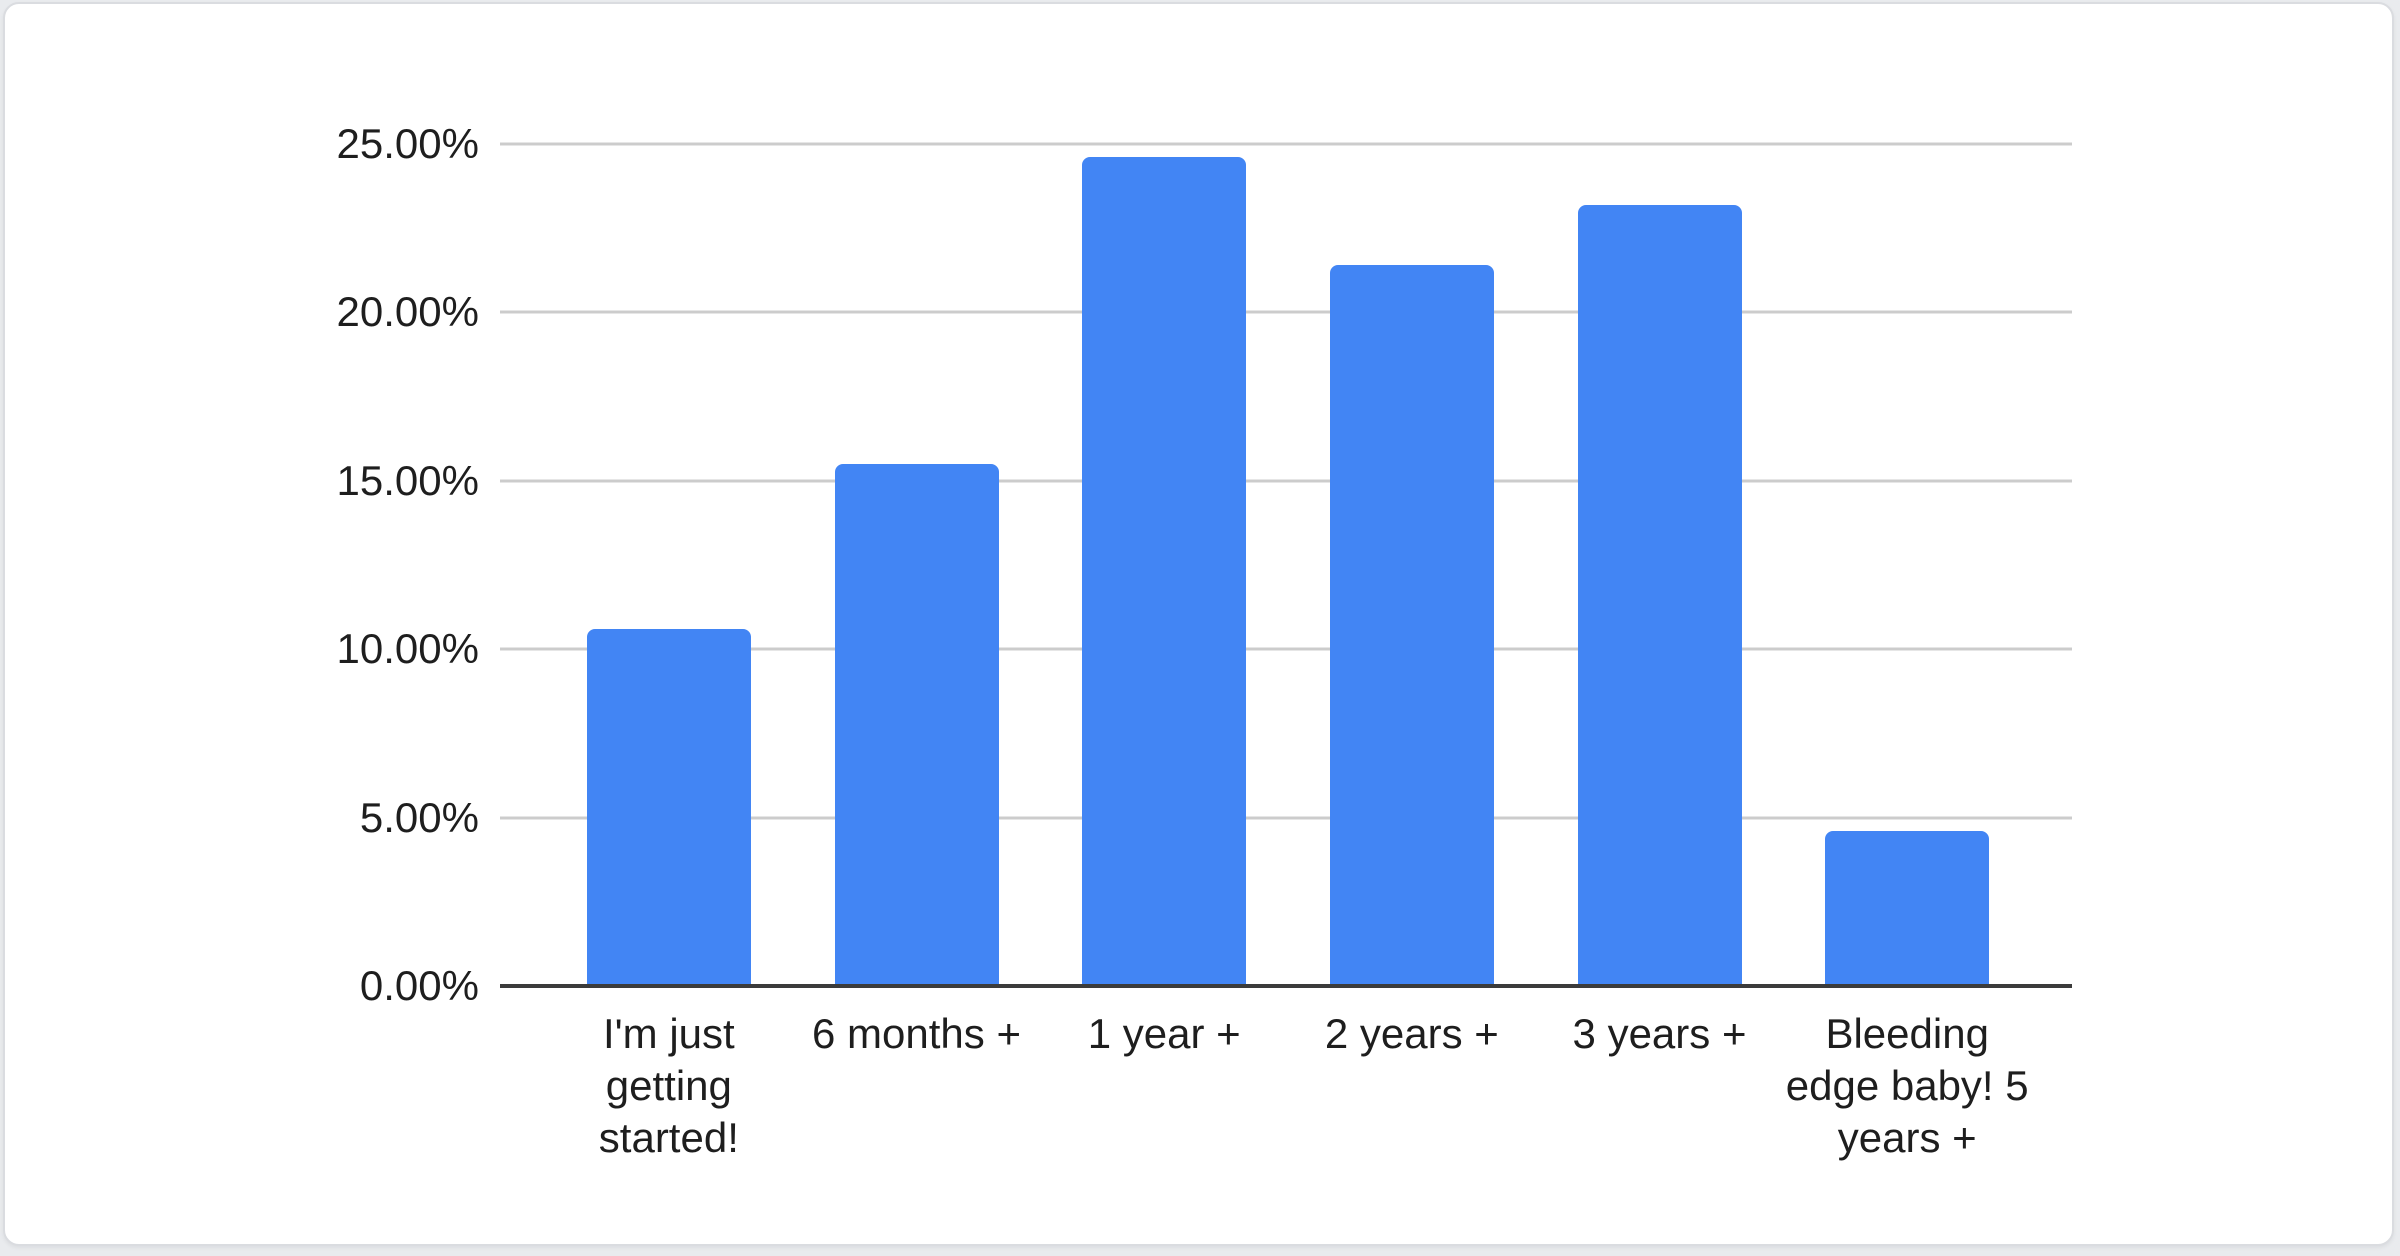 The image size is (2400, 1256). What do you see at coordinates (407, 649) in the screenshot?
I see `y-axis-tick-label: 10.00%` at bounding box center [407, 649].